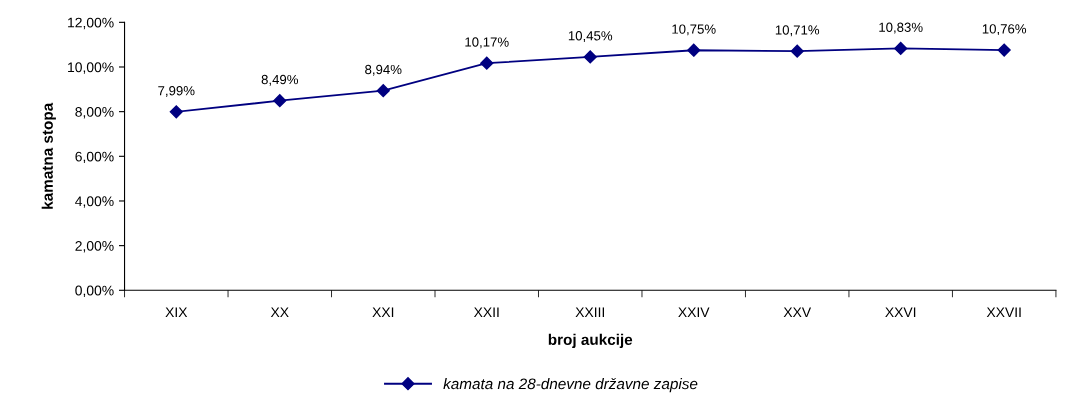 This screenshot has height=406, width=1083. Describe the element at coordinates (94, 157) in the screenshot. I see `y-tick-label: 6,00%` at that location.